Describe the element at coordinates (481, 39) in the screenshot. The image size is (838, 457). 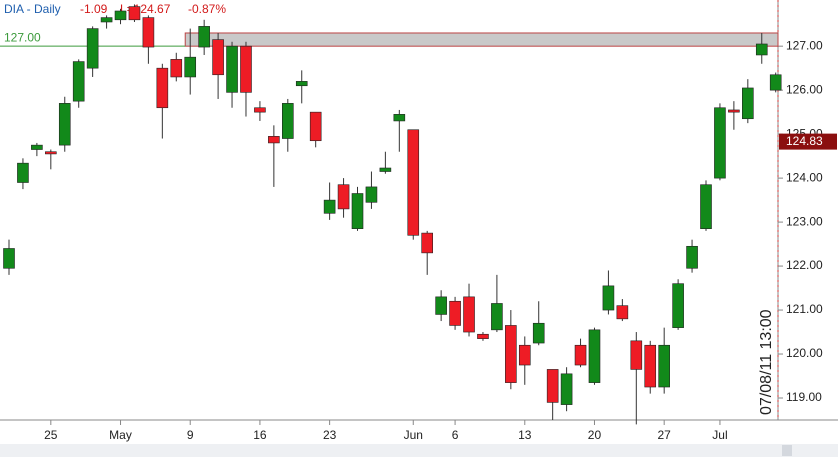
I see `zone` at that location.